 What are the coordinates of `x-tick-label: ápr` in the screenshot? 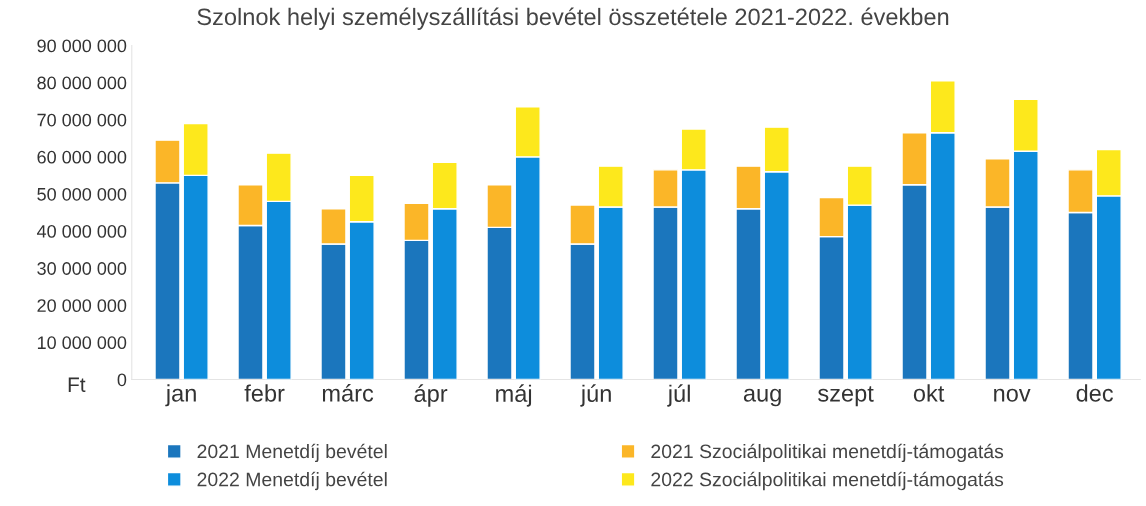 It's located at (431, 395).